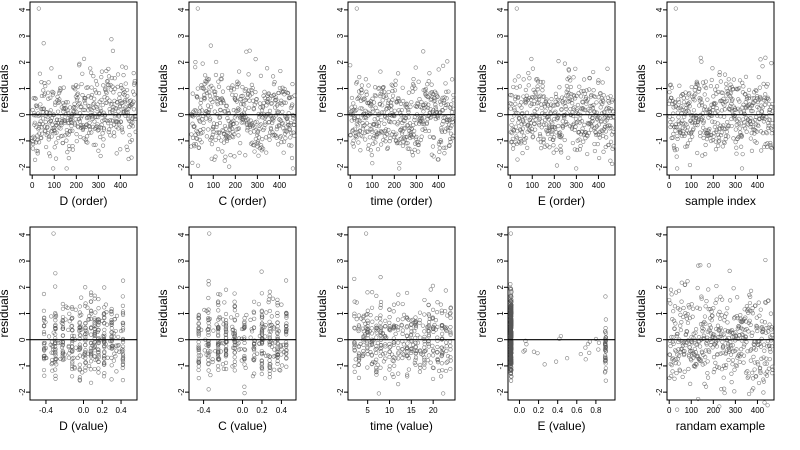 This screenshot has height=450, width=800. I want to click on y-tick-label: 4, so click(181, 234).